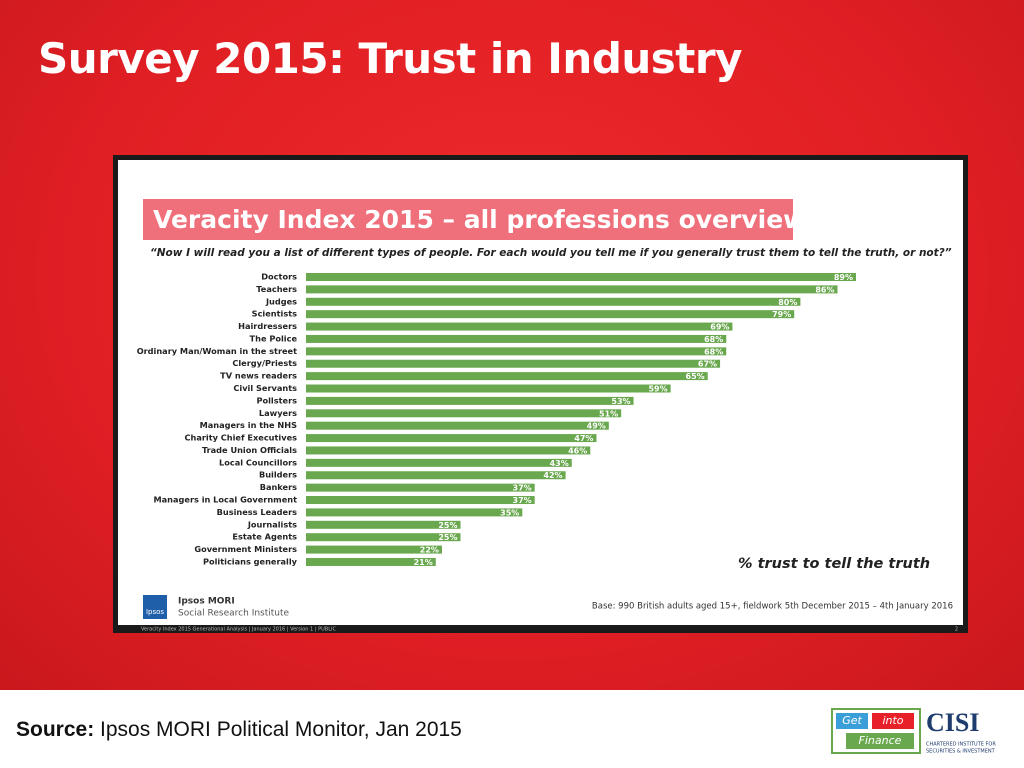 The image size is (1024, 768). I want to click on value-label: 47%, so click(583, 438).